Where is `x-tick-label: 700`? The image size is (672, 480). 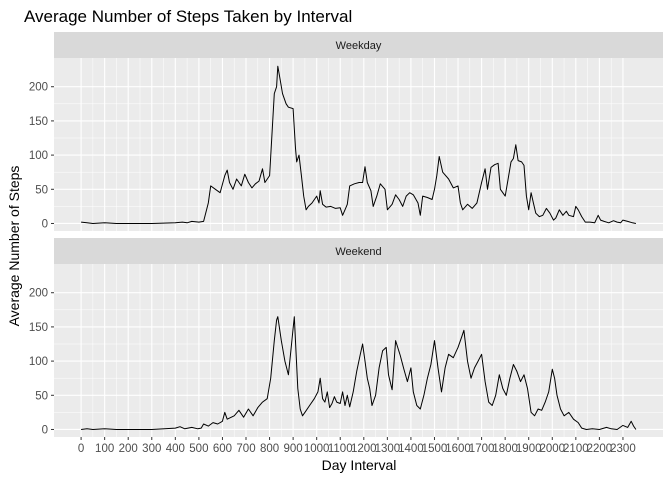
x-tick-label: 700 is located at coordinates (245, 449).